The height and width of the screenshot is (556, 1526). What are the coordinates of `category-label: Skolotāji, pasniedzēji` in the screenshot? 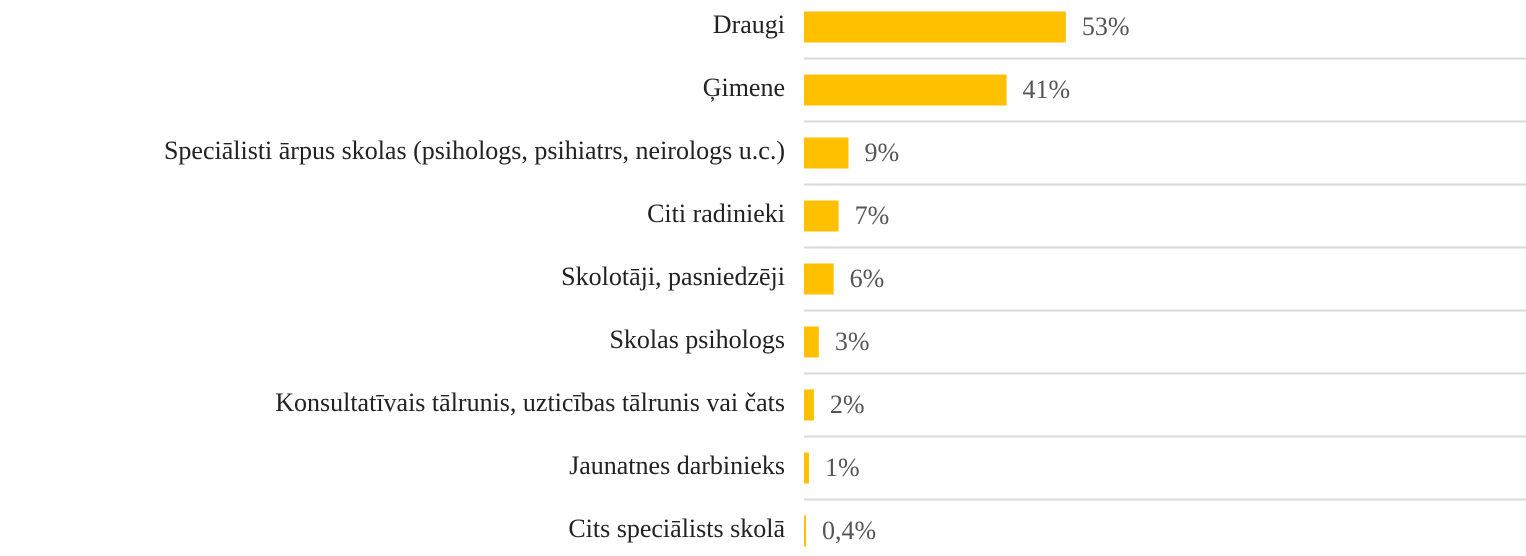 It's located at (673, 276).